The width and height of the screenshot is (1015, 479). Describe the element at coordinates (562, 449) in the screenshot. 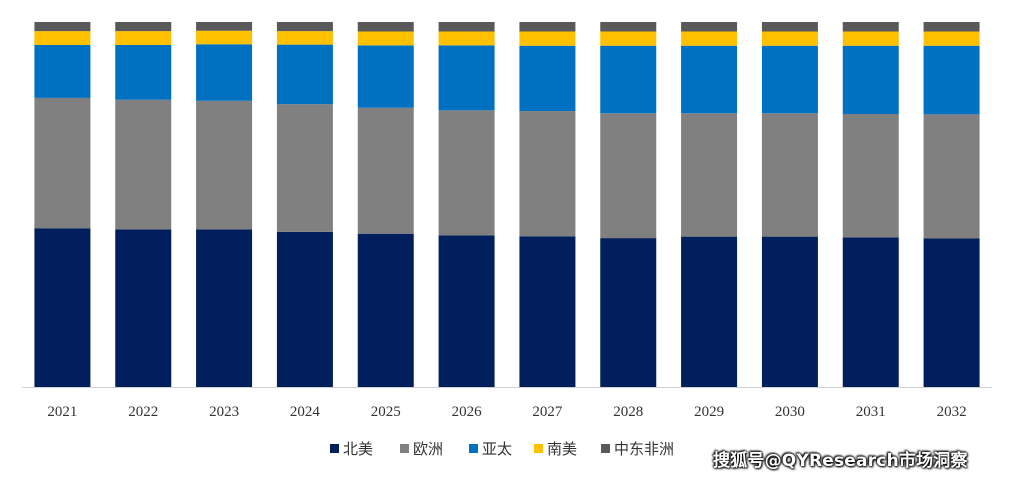

I see `legend-label-series-3: 南美` at that location.